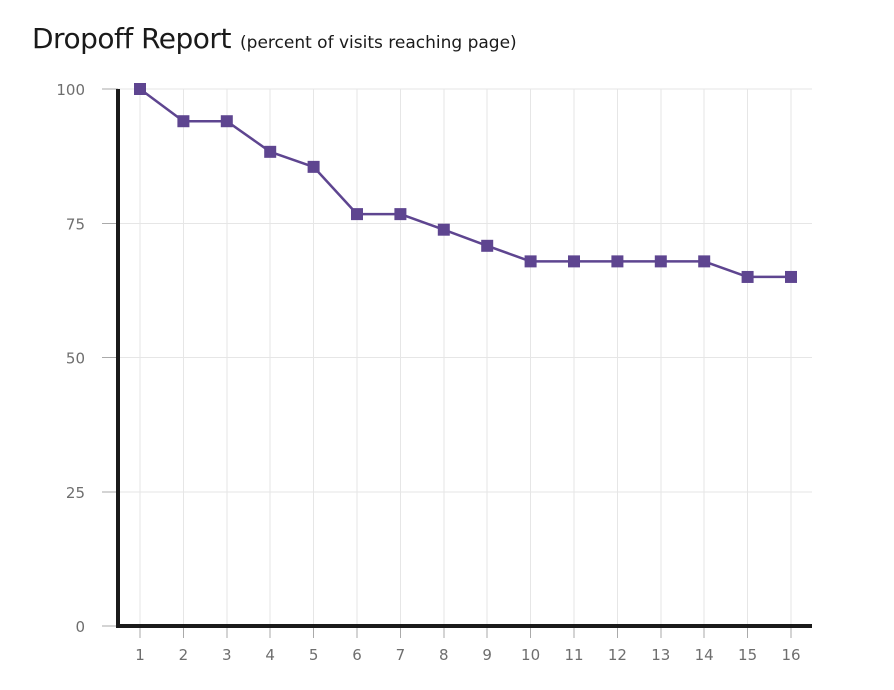 The width and height of the screenshot is (894, 690). I want to click on x-tick-label: 8, so click(444, 655).